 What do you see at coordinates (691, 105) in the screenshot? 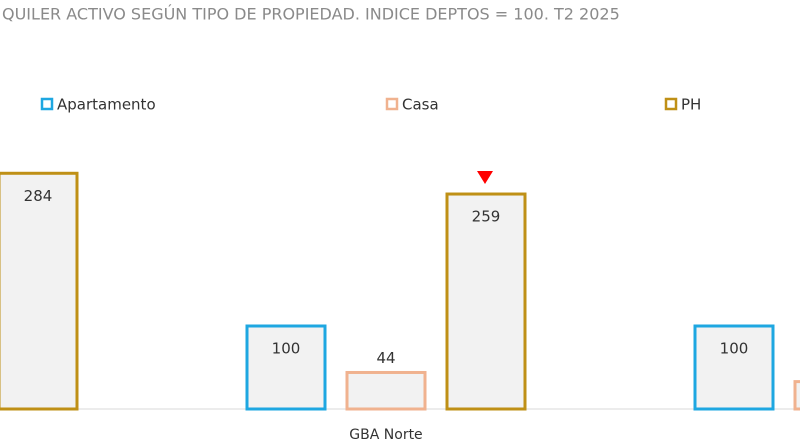
I see `legend-label: PH` at bounding box center [691, 105].